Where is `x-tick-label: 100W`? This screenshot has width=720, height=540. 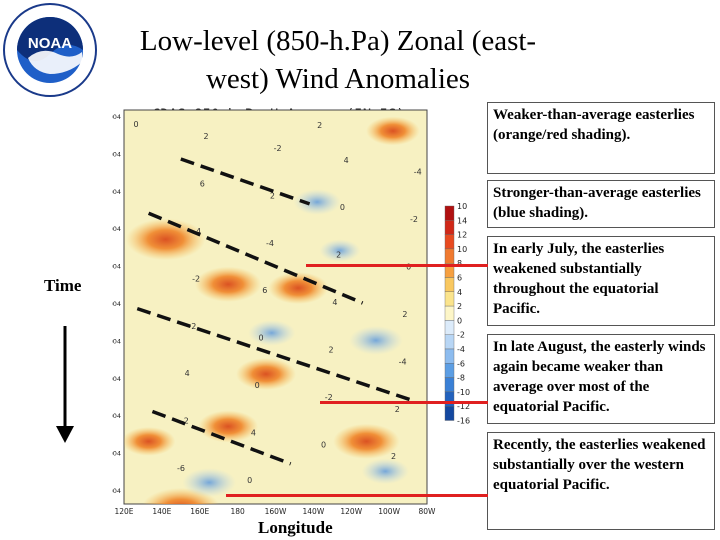 x-tick-label: 100W is located at coordinates (389, 511).